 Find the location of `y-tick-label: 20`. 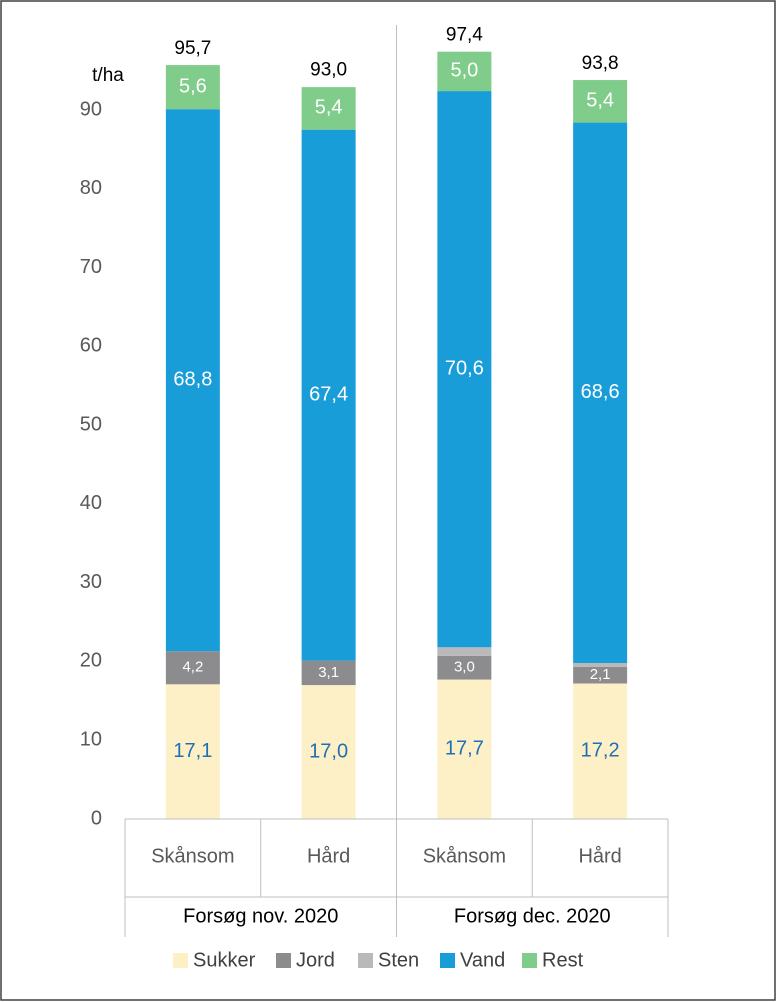

y-tick-label: 20 is located at coordinates (91, 661).